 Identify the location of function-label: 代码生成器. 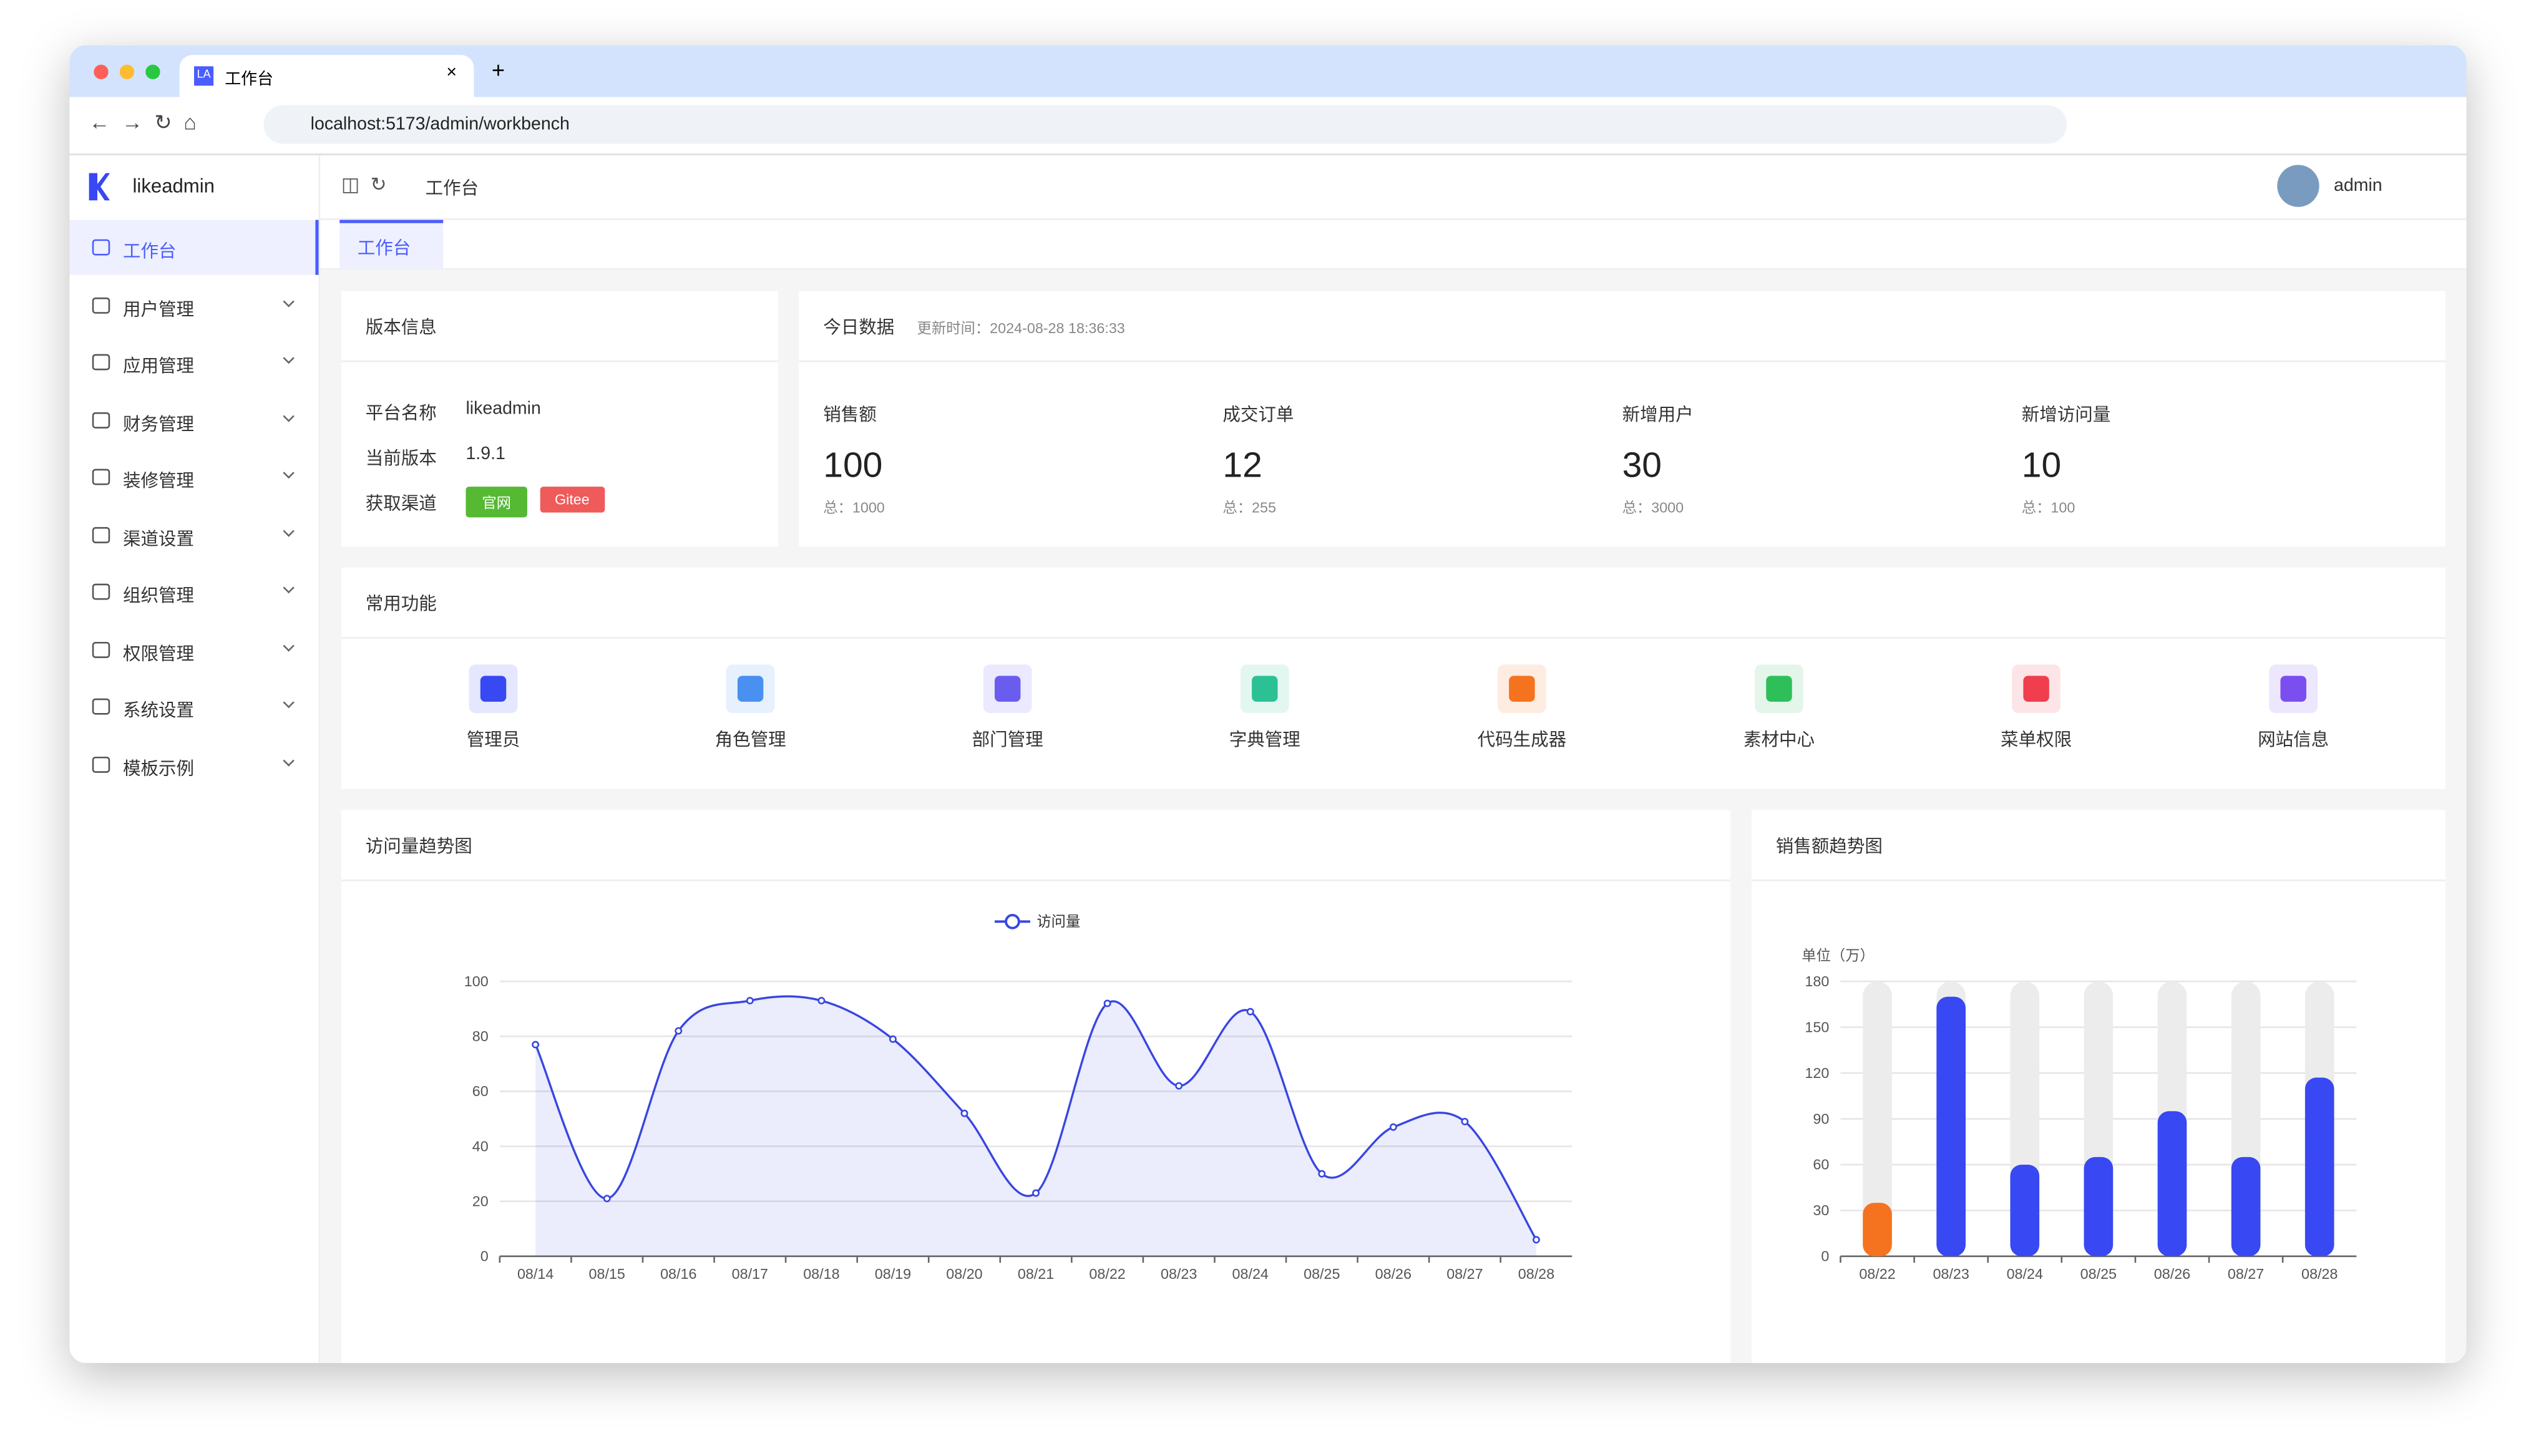
(1522, 740).